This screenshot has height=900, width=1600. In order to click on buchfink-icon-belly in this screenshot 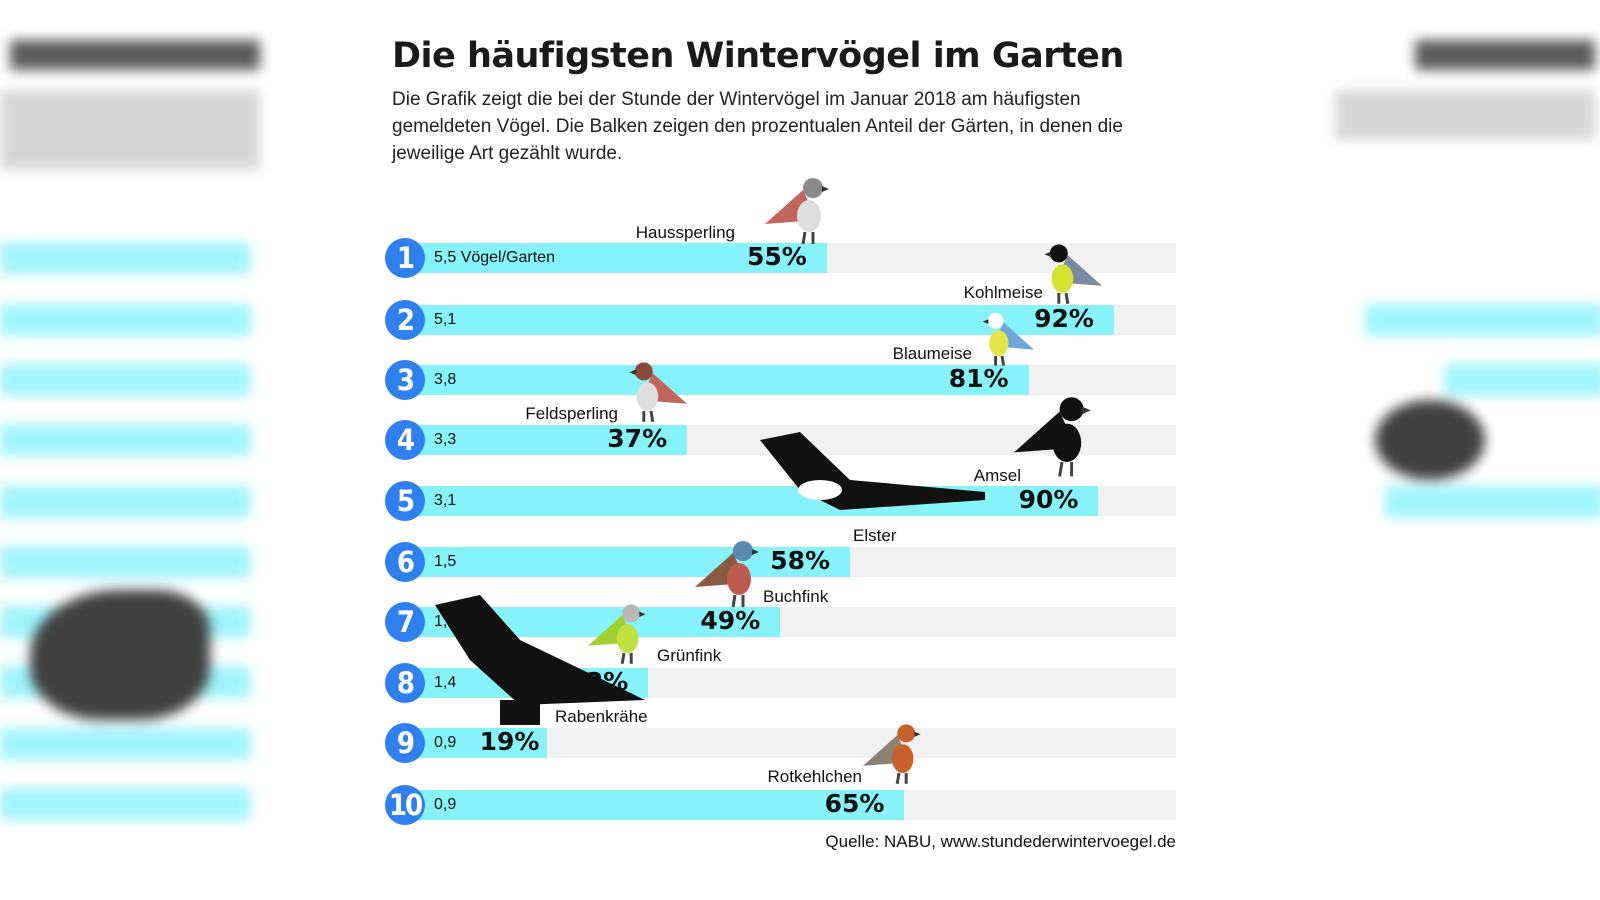, I will do `click(739, 579)`.